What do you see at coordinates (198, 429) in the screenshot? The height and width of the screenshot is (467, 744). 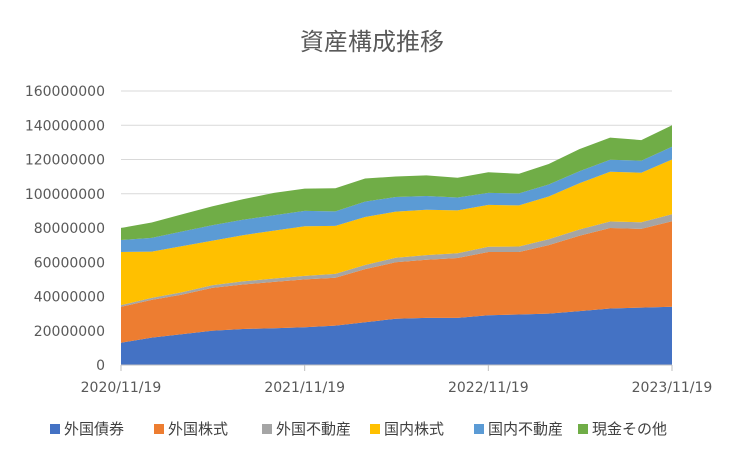 I see `legend-label: 外国株式` at bounding box center [198, 429].